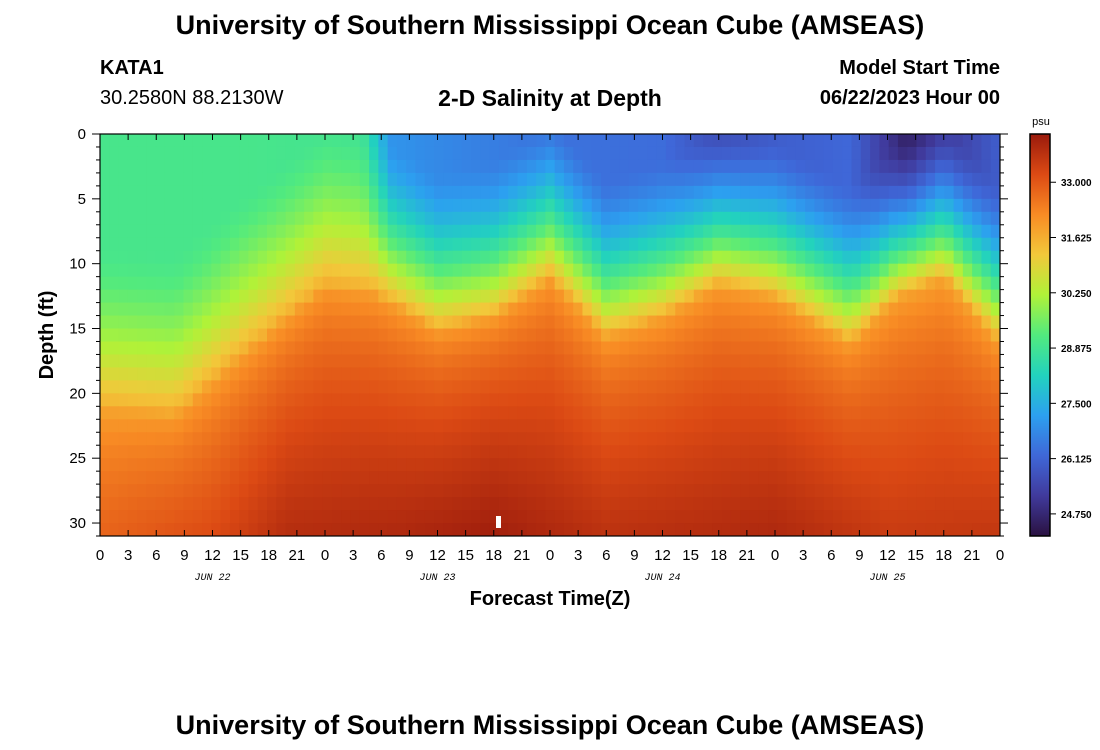 This screenshot has width=1100, height=750. I want to click on x-tick-label: 18, so click(493, 555).